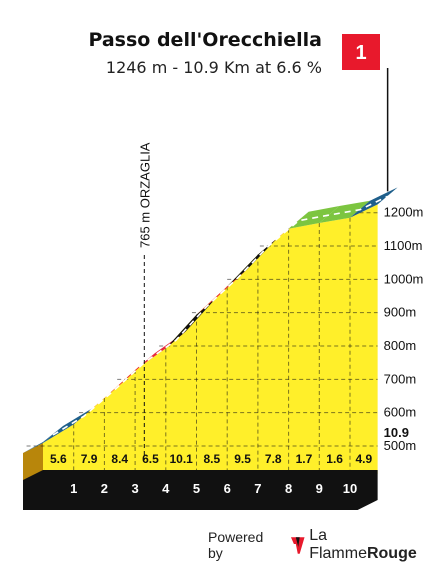 This screenshot has height=563, width=435. I want to click on footer: Powered by La FlammeRouge, so click(321, 545).